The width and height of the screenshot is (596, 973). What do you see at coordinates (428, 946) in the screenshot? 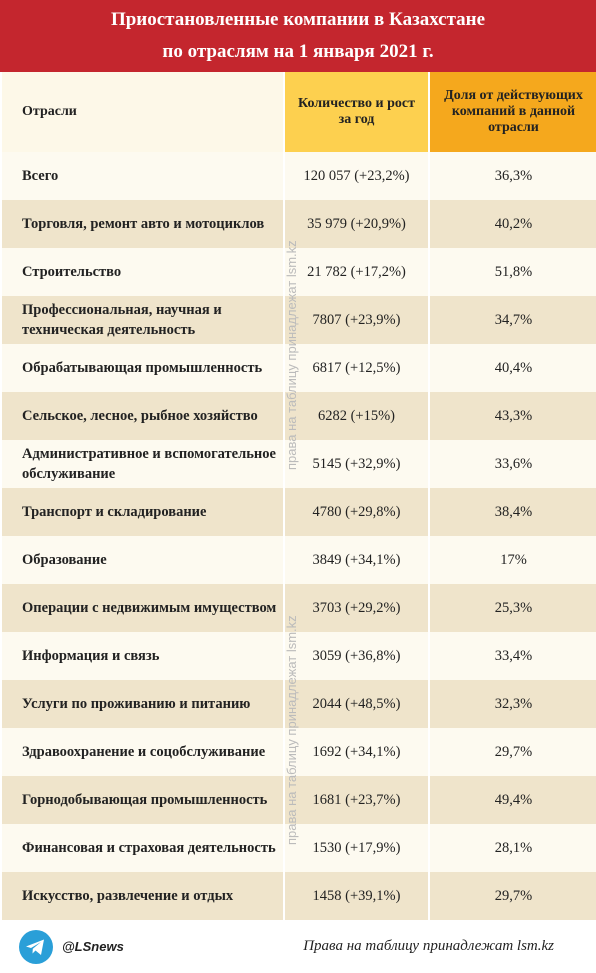
I see `credit: Права на таблицу принадлежат lsm.kz` at bounding box center [428, 946].